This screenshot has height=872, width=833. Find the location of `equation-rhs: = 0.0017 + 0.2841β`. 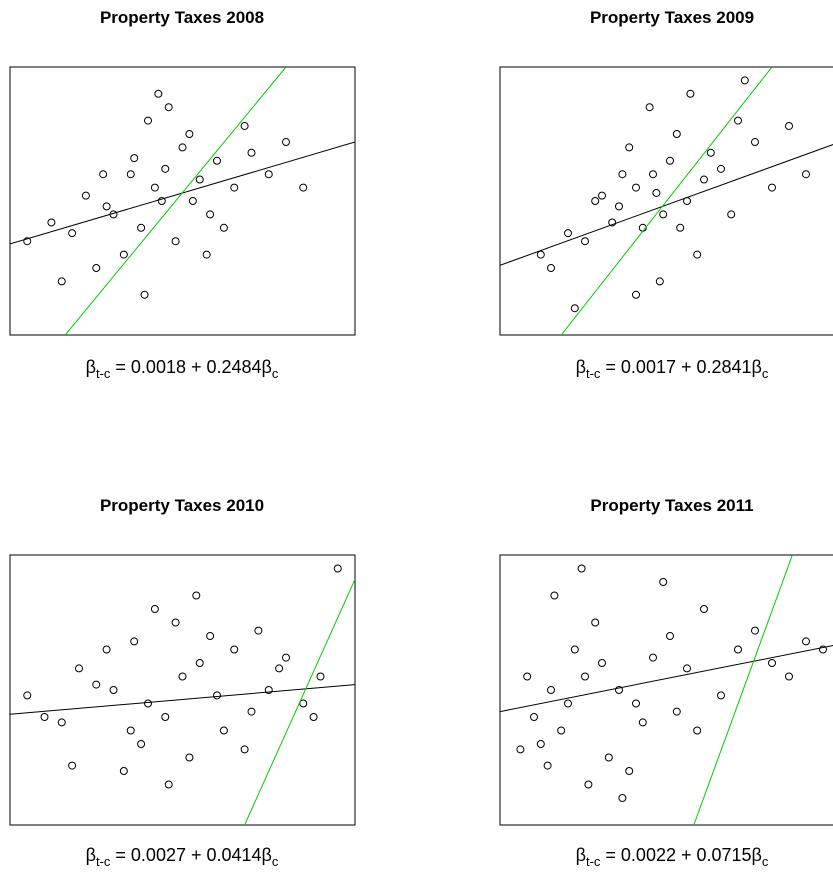

equation-rhs: = 0.0017 + 0.2841β is located at coordinates (681, 367).